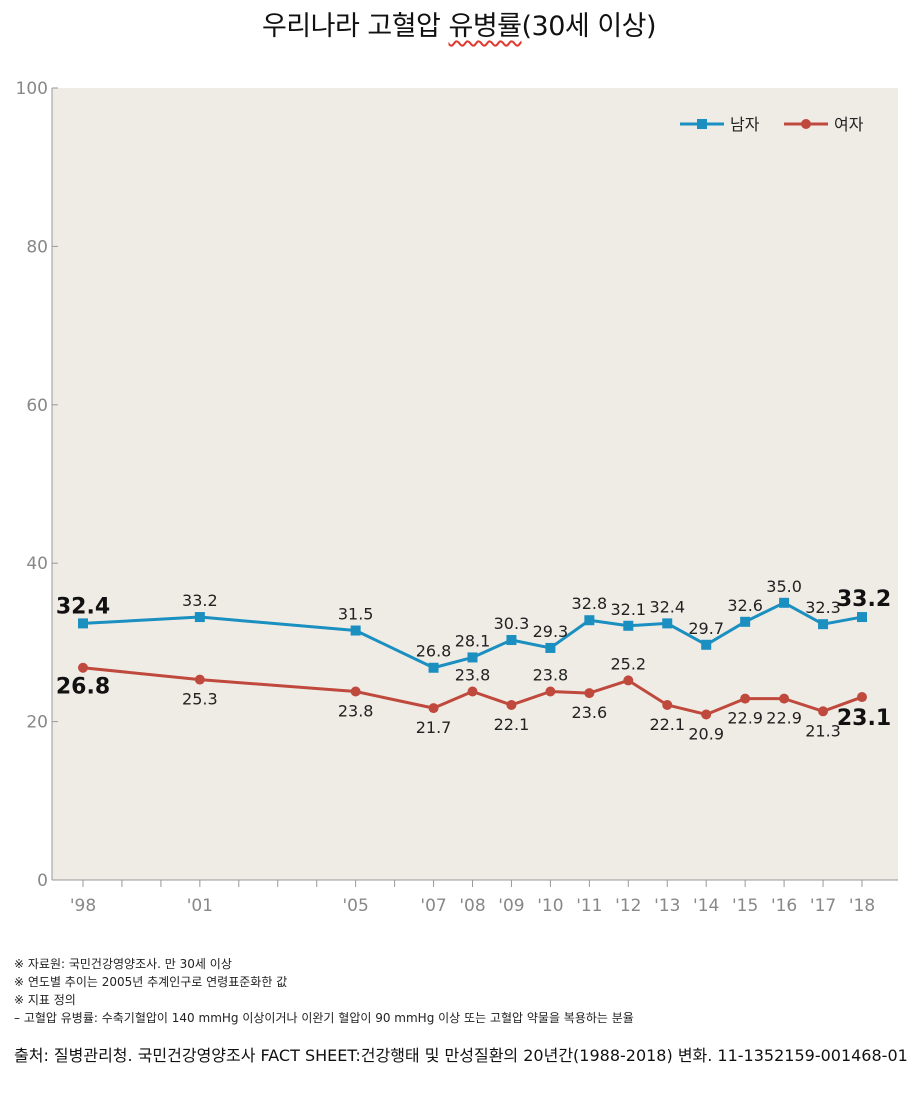  What do you see at coordinates (37, 485) in the screenshot?
I see `y-axis: 0 20 40 60 80 100` at bounding box center [37, 485].